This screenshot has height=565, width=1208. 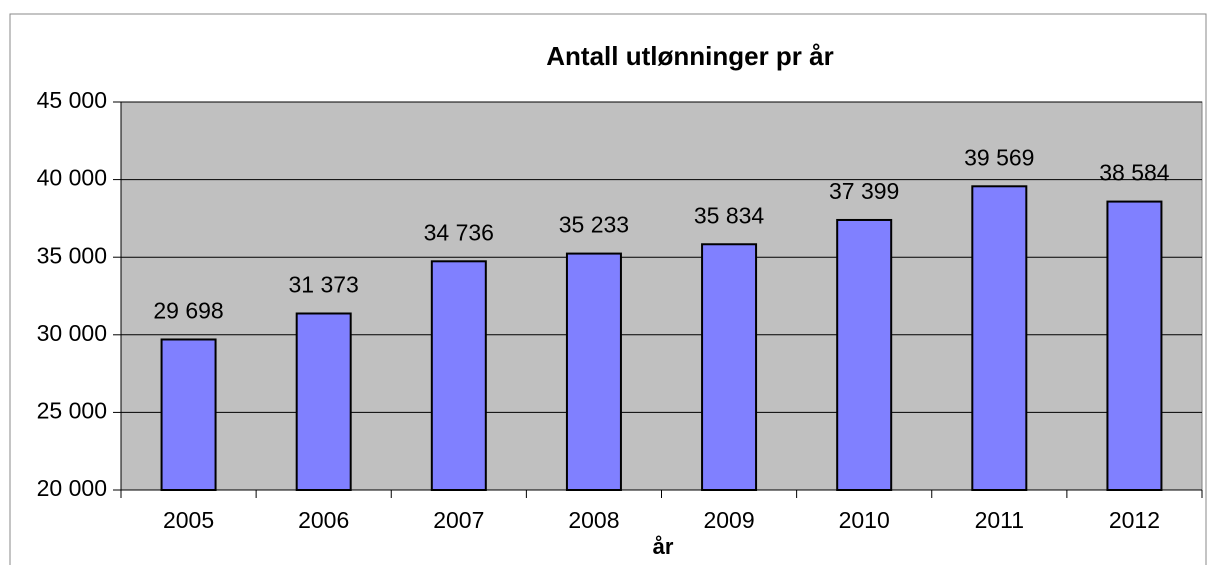 I want to click on data-label: 37 399, so click(x=864, y=191).